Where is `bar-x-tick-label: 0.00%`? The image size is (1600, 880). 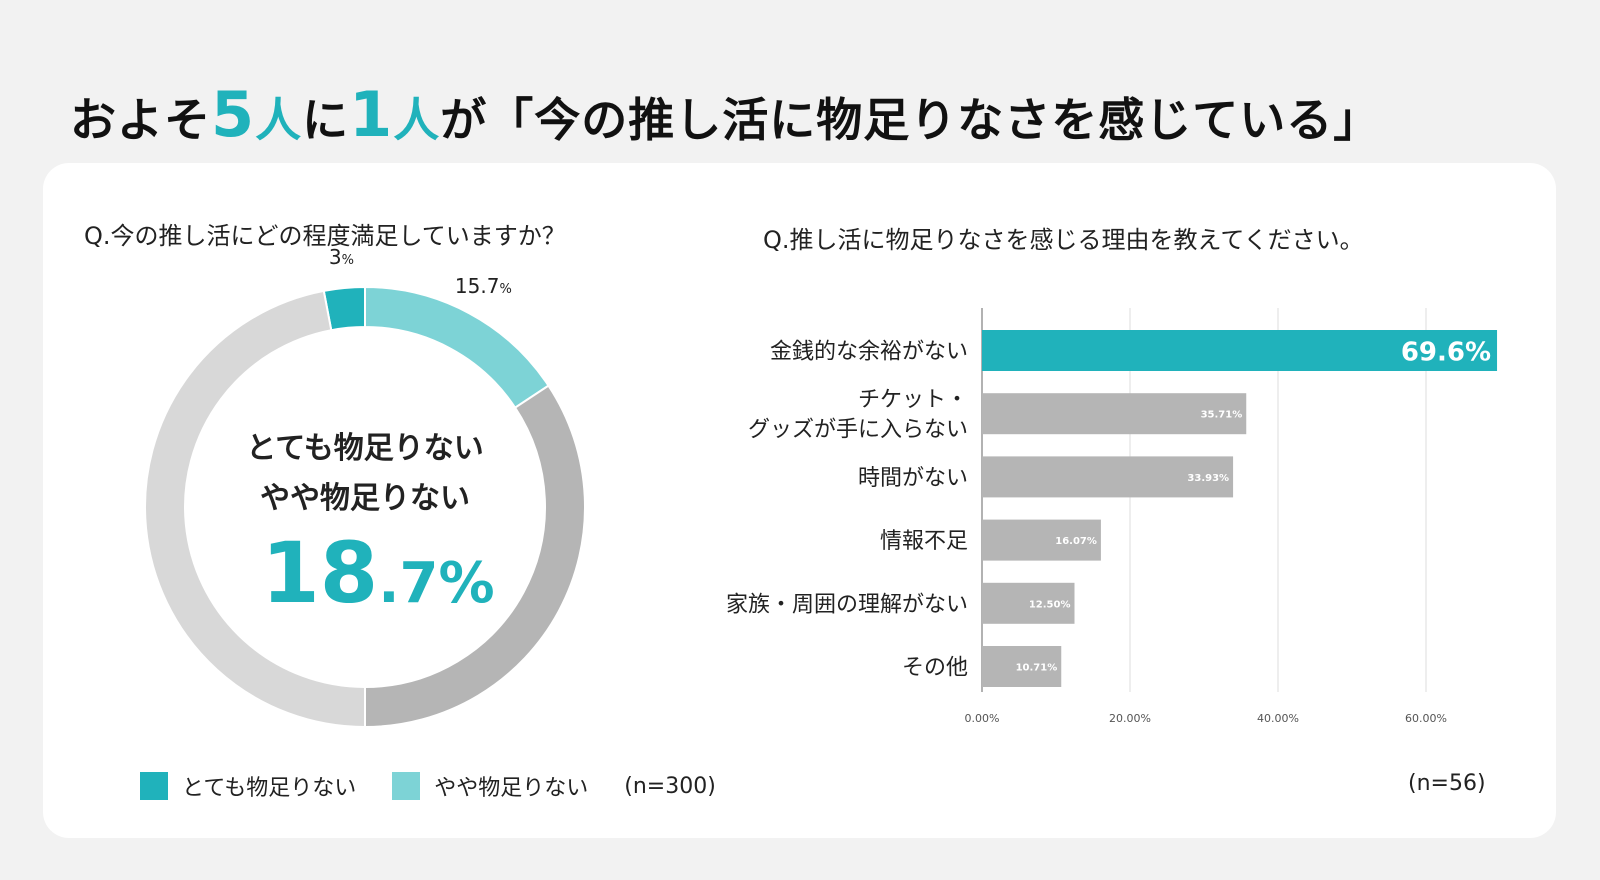 bar-x-tick-label: 0.00% is located at coordinates (982, 718).